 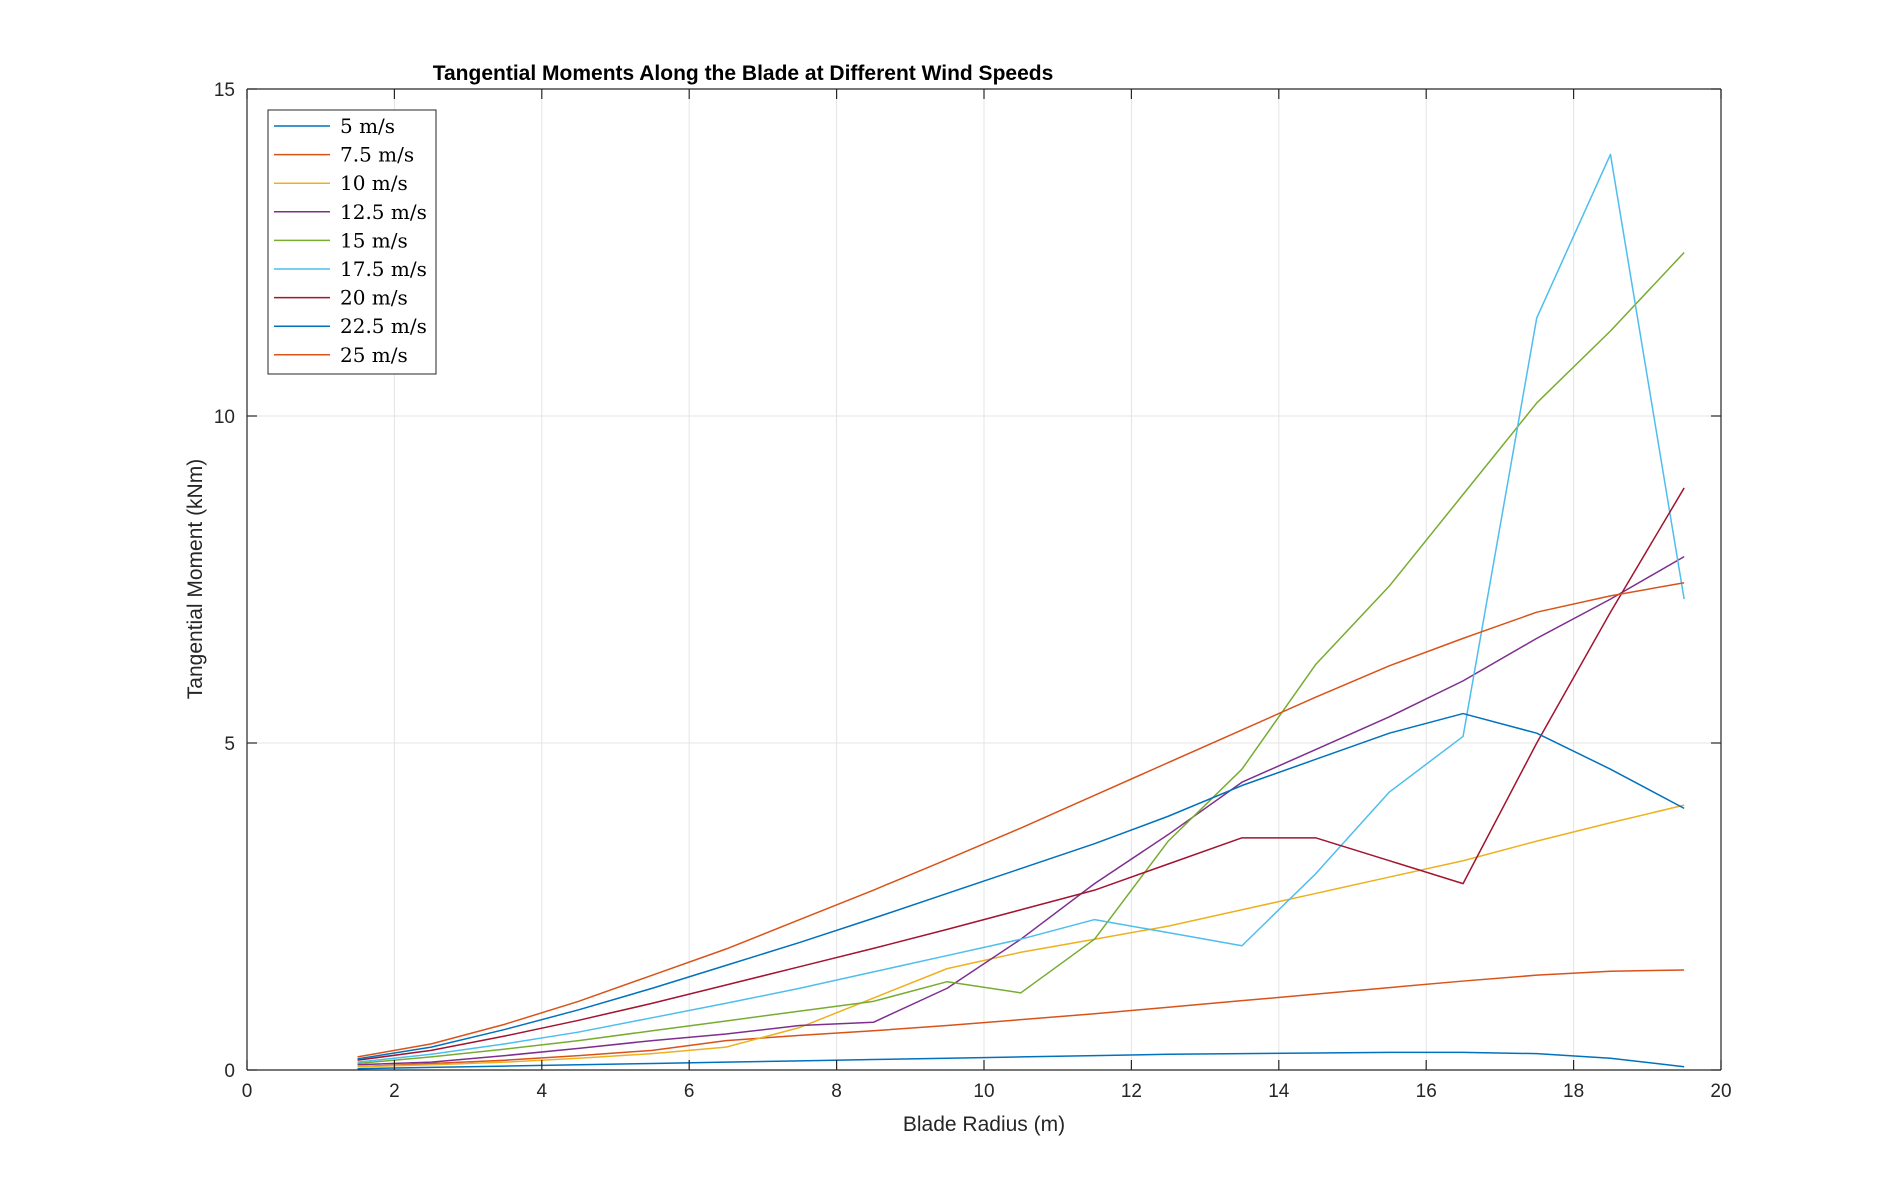 I want to click on x-tick-label: 4, so click(x=542, y=1091).